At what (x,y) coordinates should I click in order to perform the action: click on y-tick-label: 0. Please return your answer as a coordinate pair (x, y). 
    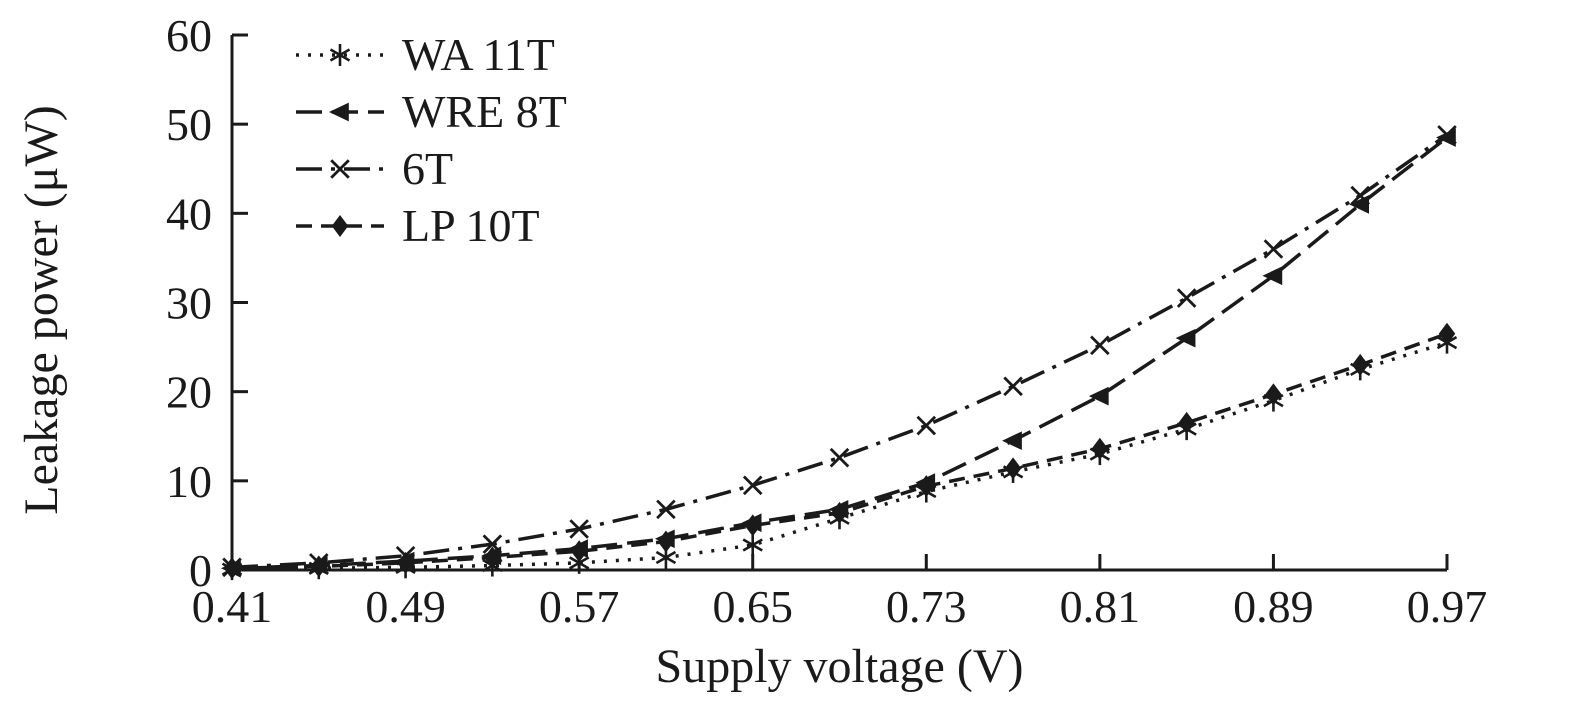
    Looking at the image, I should click on (200, 570).